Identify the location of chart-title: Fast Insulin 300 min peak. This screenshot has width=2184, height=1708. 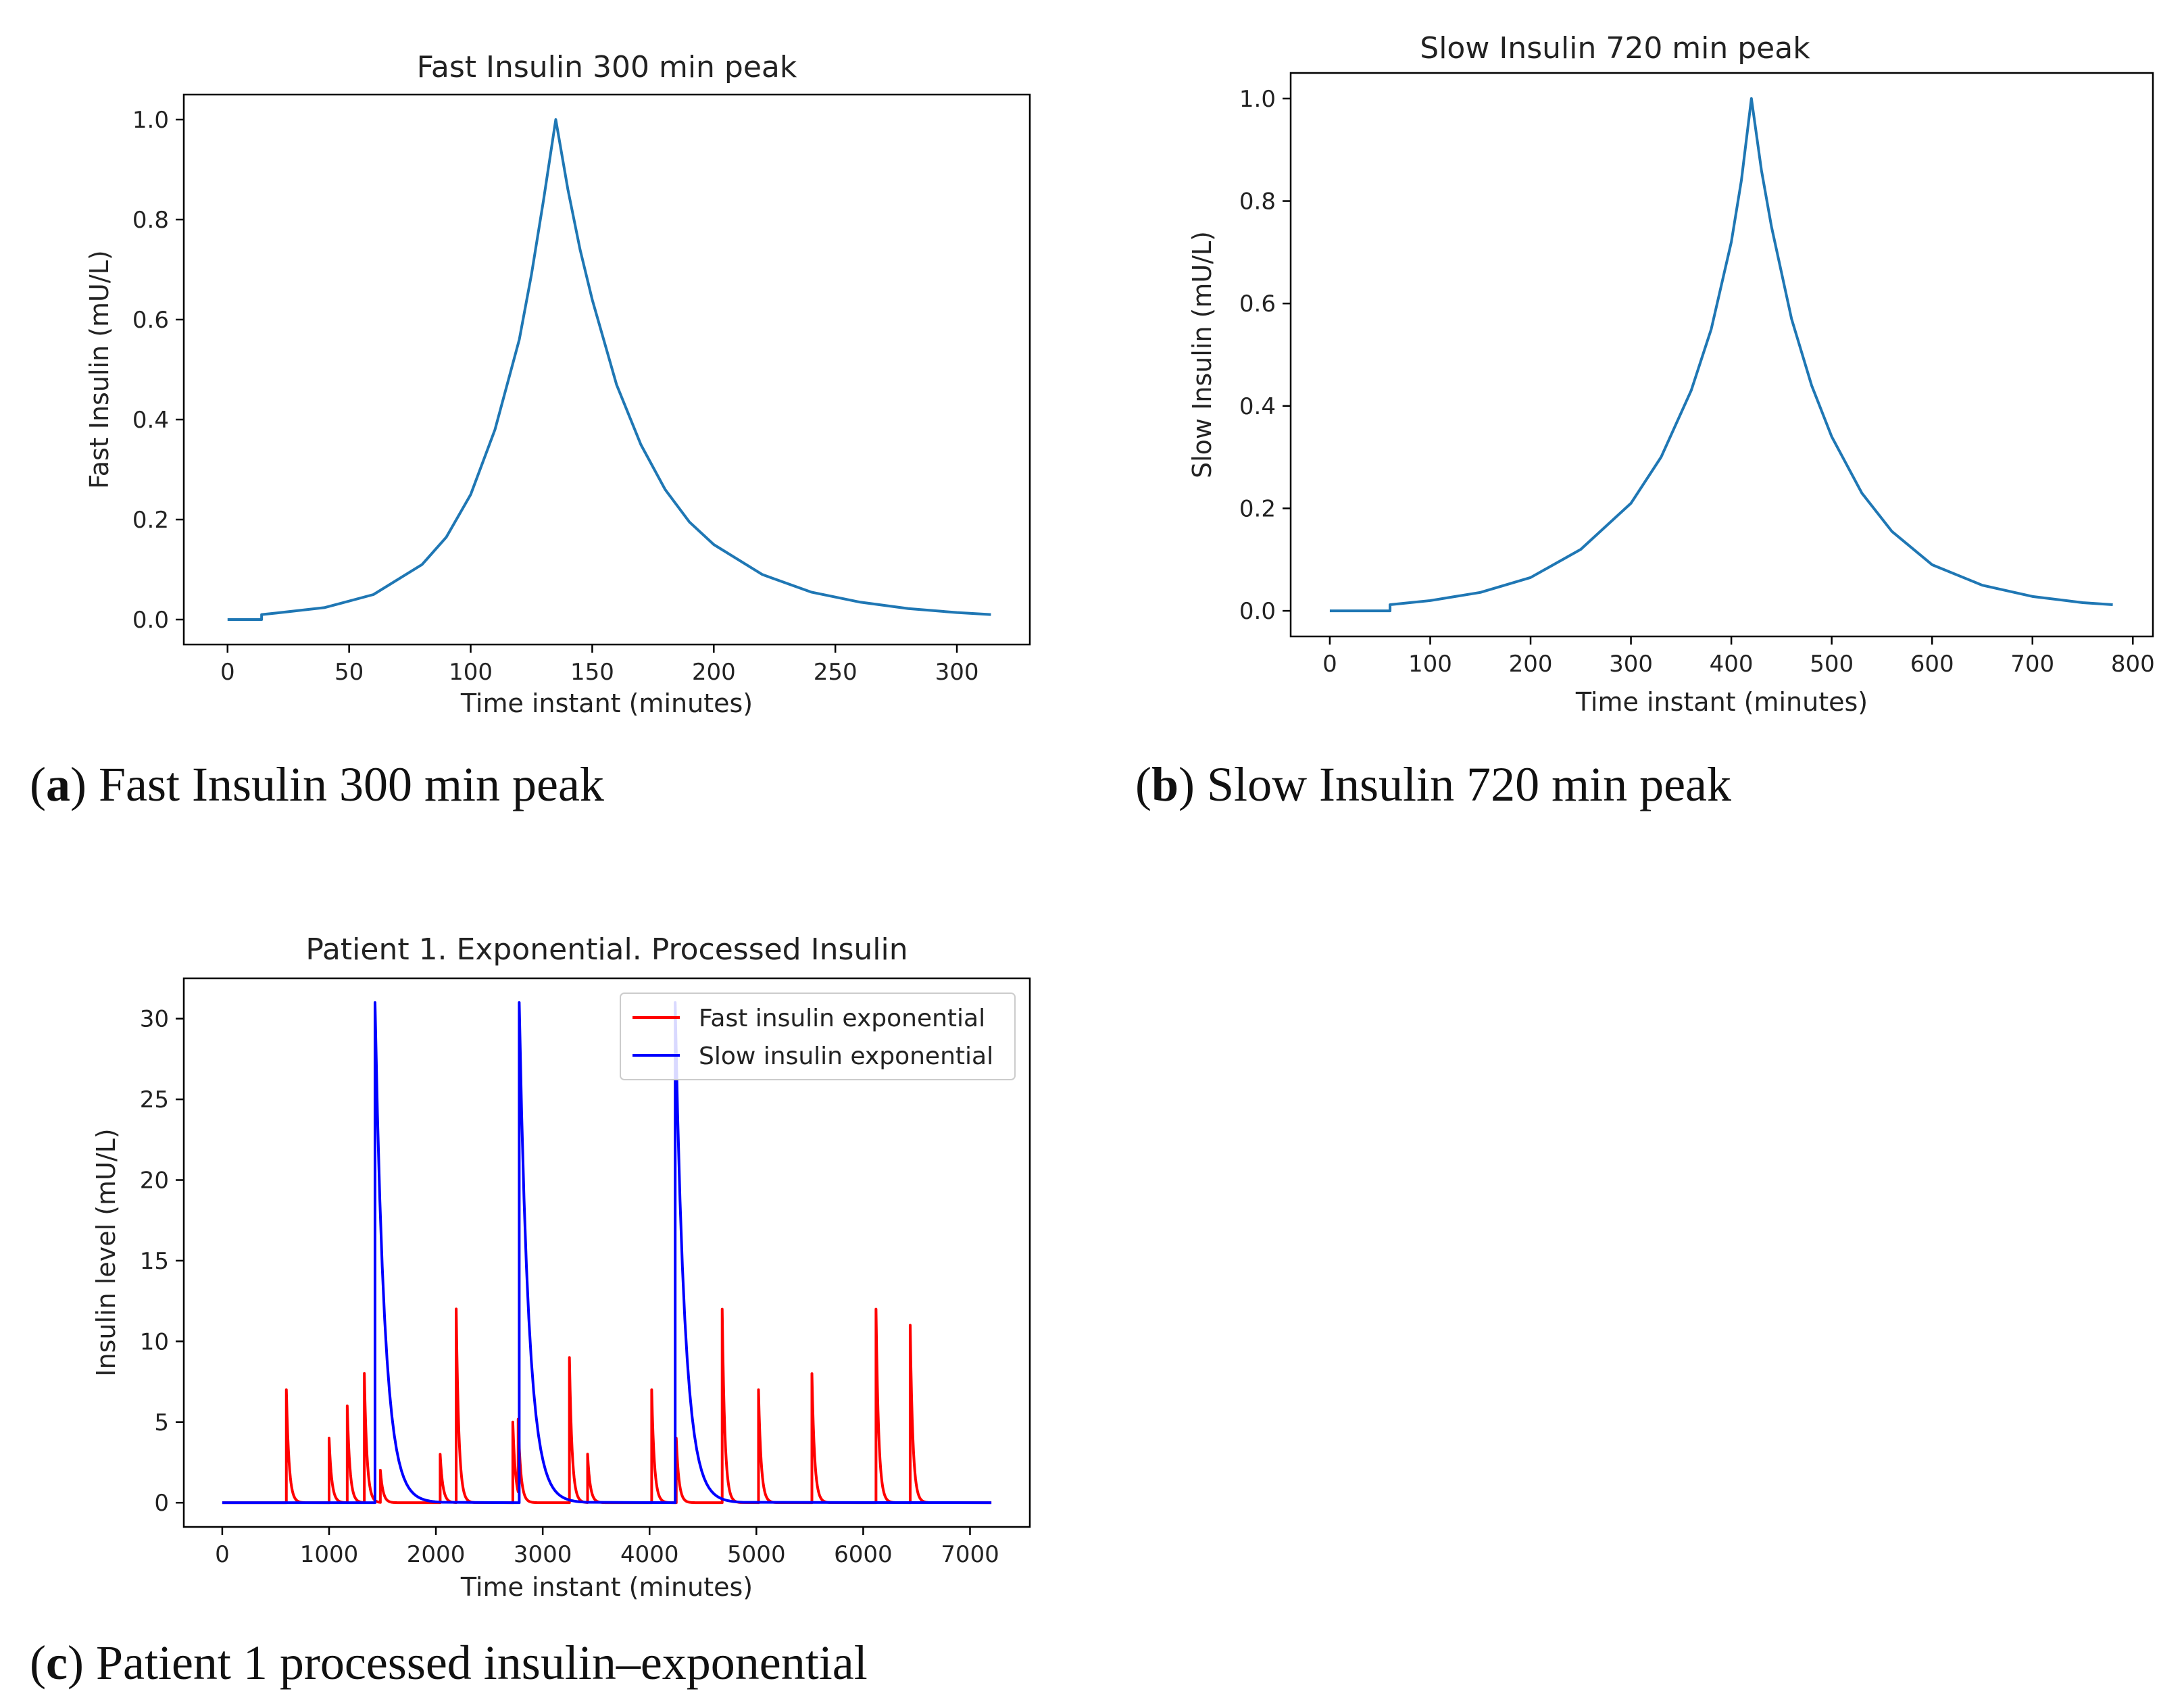
(607, 67).